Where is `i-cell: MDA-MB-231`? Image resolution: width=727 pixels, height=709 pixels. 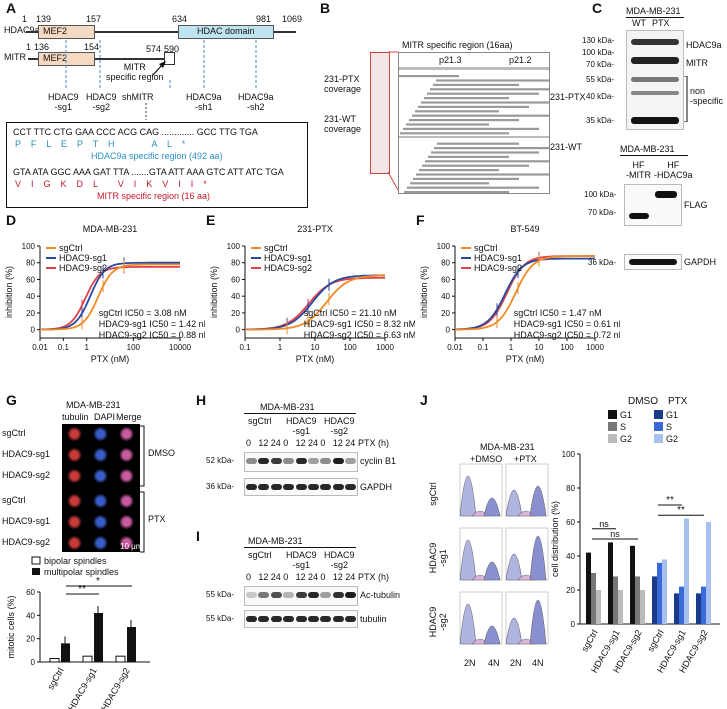 i-cell: MDA-MB-231 is located at coordinates (275, 541).